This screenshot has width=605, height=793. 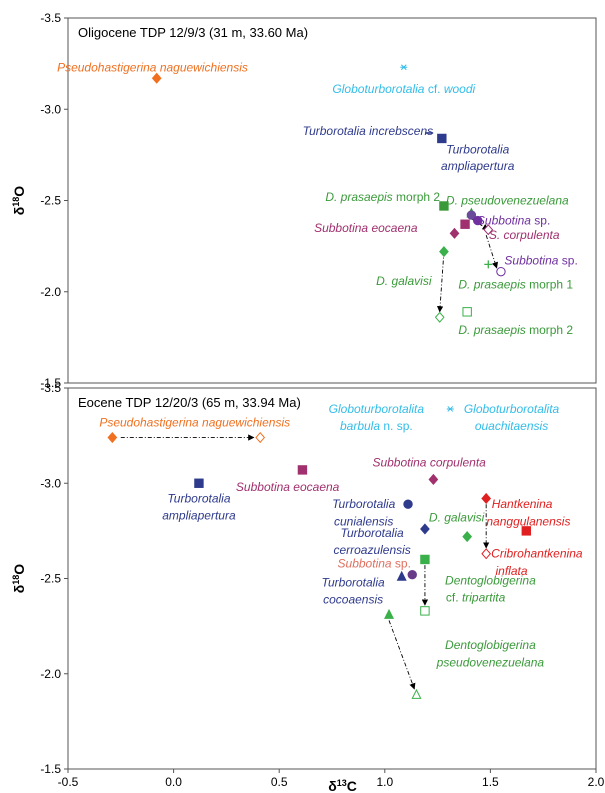 I want to click on species-label: pseudovenezuelana, so click(x=490, y=662).